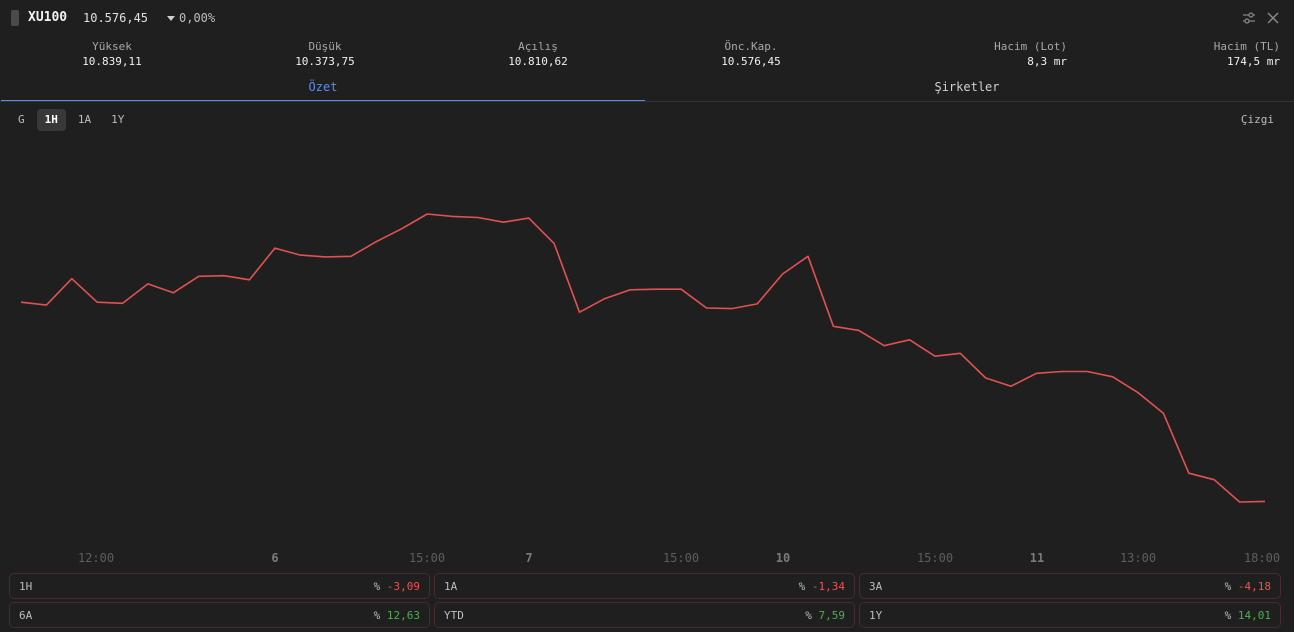 The height and width of the screenshot is (632, 1294). What do you see at coordinates (48, 17) in the screenshot?
I see `symbol-label: XU100` at bounding box center [48, 17].